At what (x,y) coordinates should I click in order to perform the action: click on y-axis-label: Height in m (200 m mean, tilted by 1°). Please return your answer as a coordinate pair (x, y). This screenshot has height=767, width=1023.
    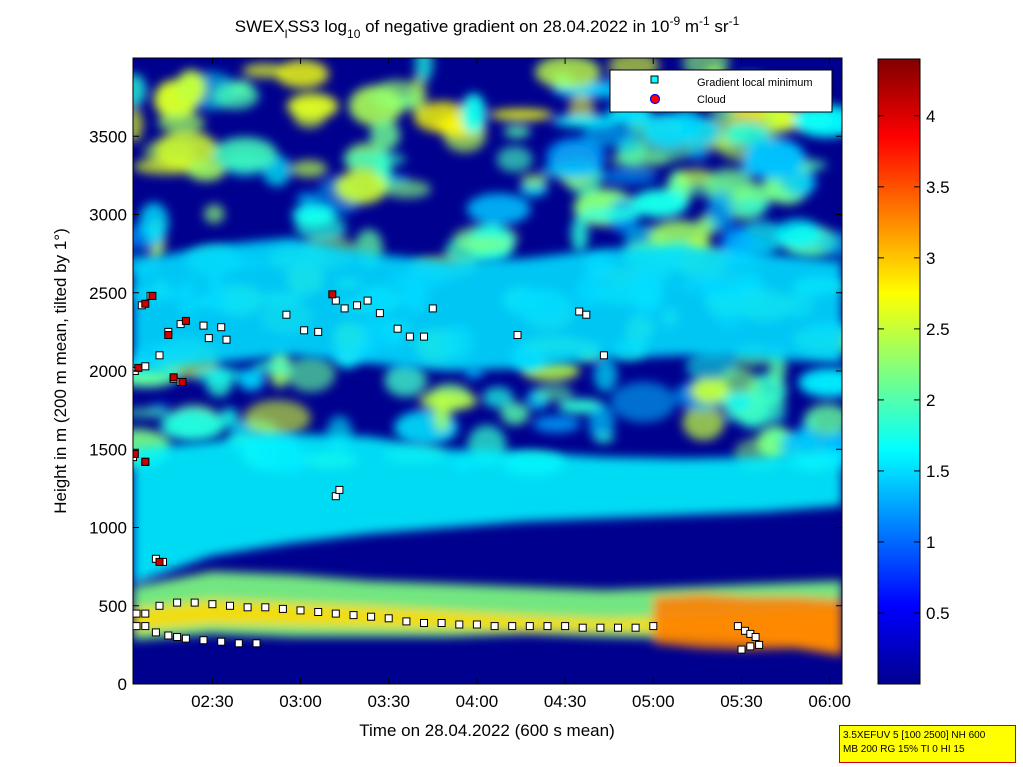
    Looking at the image, I should click on (60, 371).